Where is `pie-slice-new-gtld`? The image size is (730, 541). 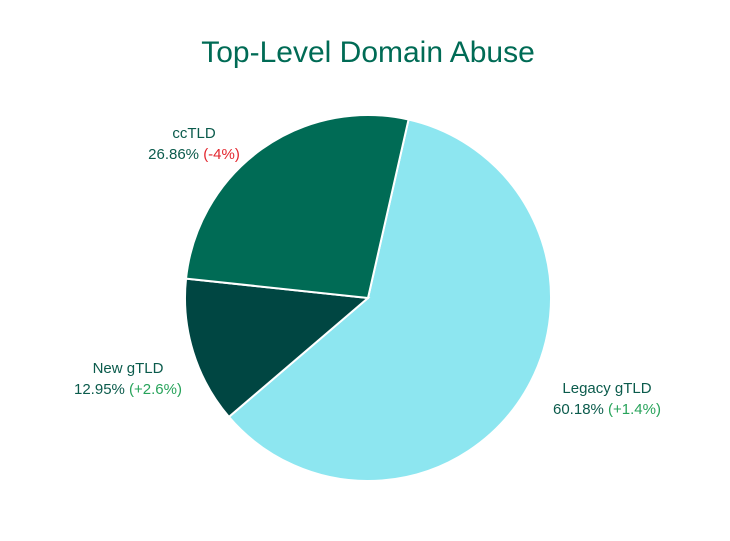
pie-slice-new-gtld is located at coordinates (277, 348).